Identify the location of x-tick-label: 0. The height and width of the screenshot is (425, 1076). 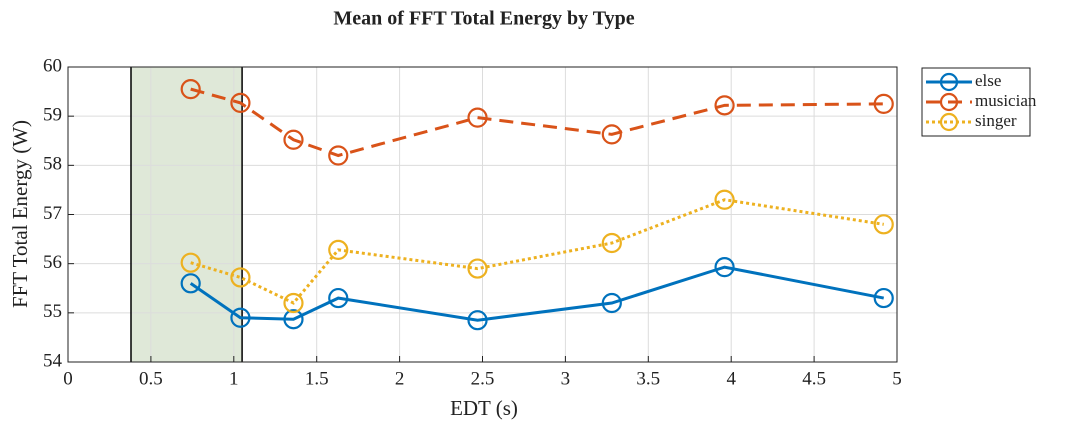
(68, 378).